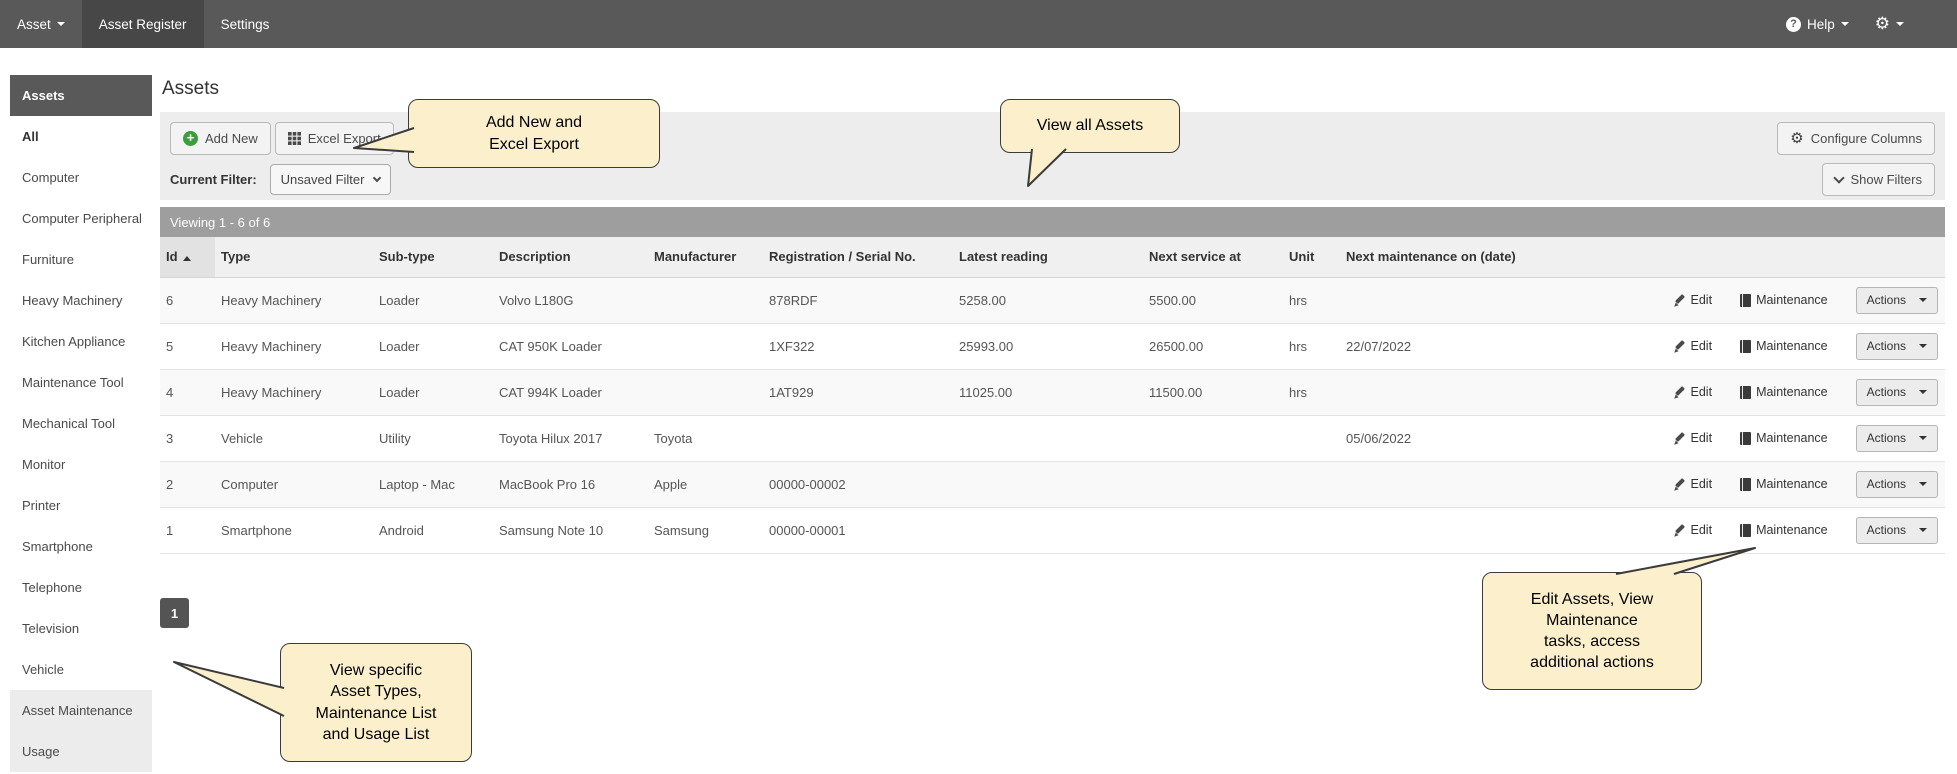  I want to click on sidebar-item-furniture: Furniture, so click(81, 259).